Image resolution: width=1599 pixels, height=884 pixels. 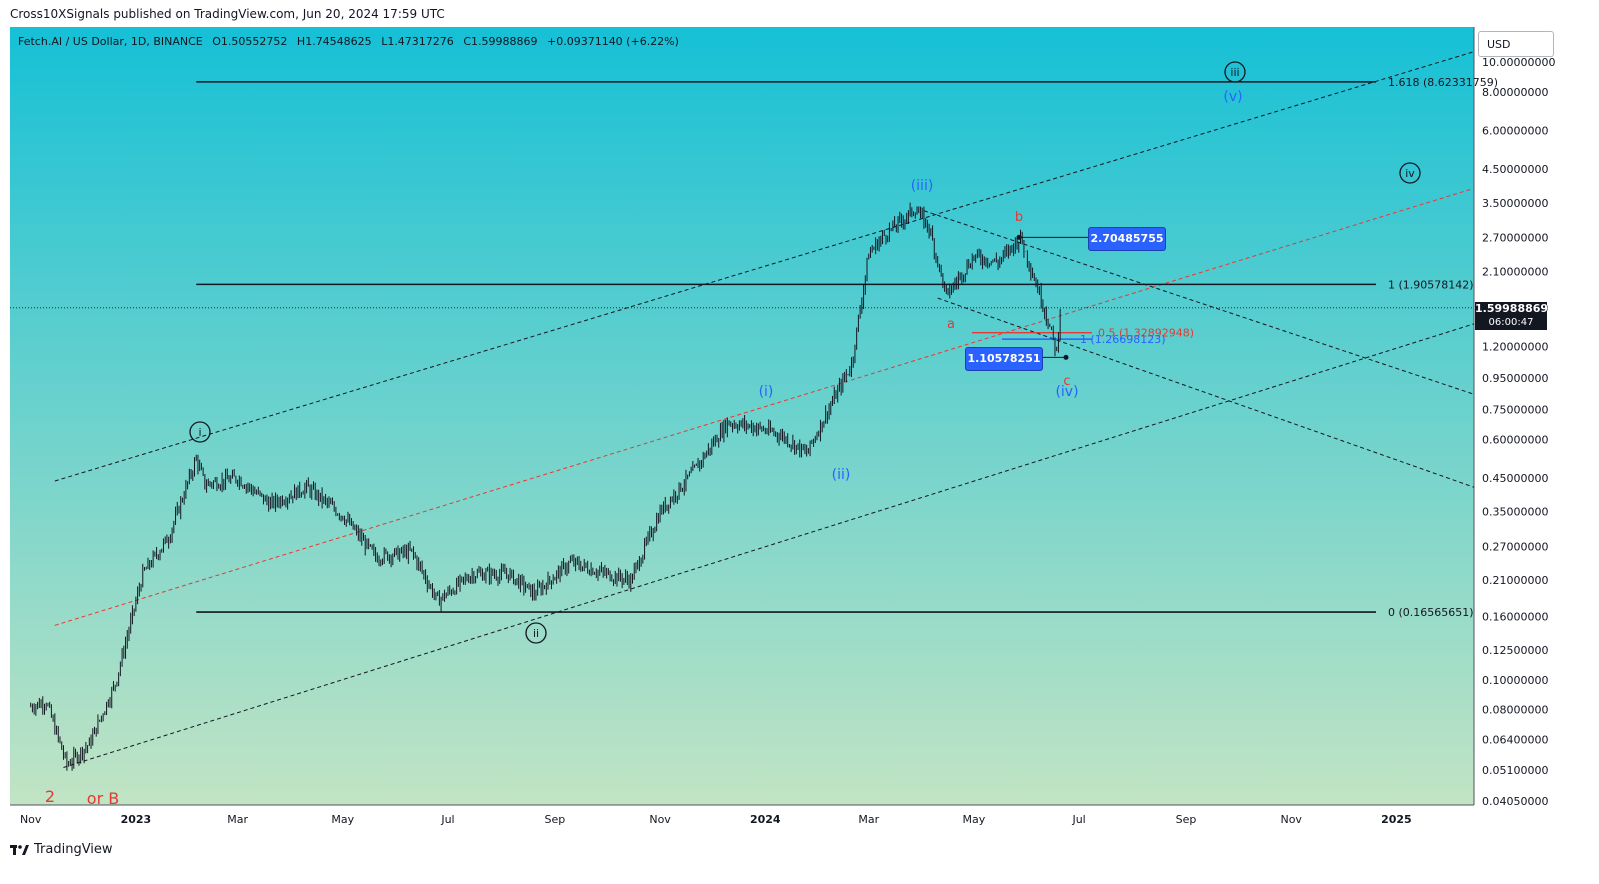 What do you see at coordinates (1511, 322) in the screenshot?
I see `bar-countdown: 06:00:47` at bounding box center [1511, 322].